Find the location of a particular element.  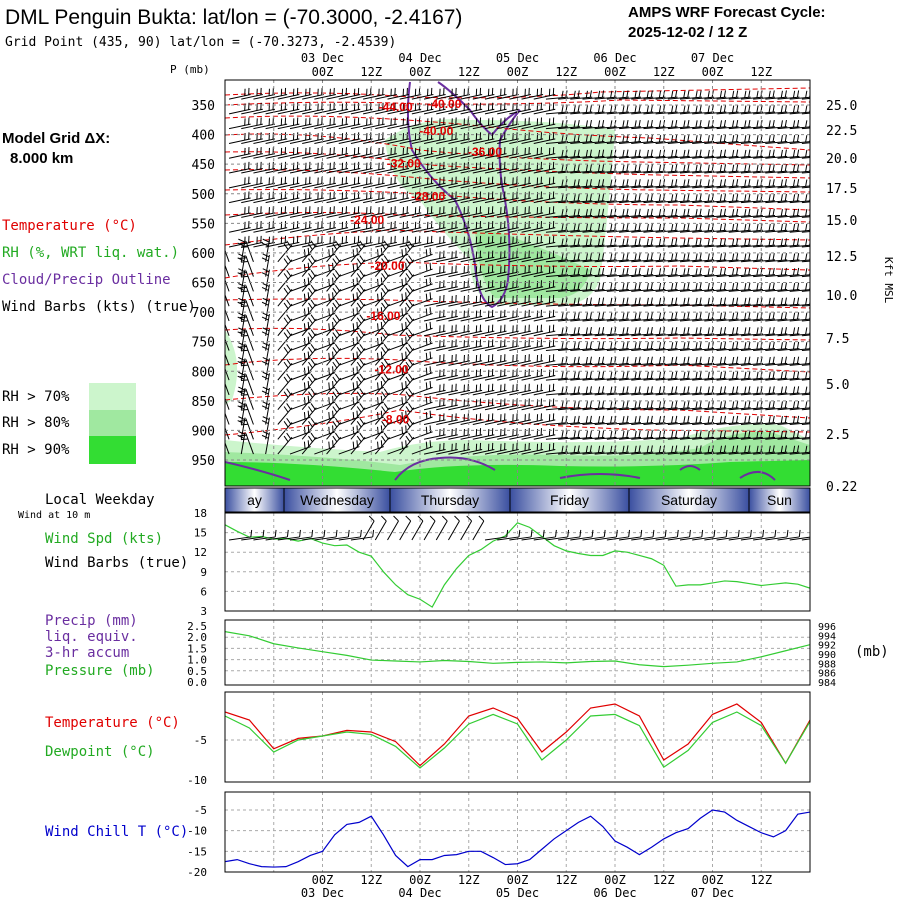

pressure-axis-title: P (mb) is located at coordinates (190, 69).